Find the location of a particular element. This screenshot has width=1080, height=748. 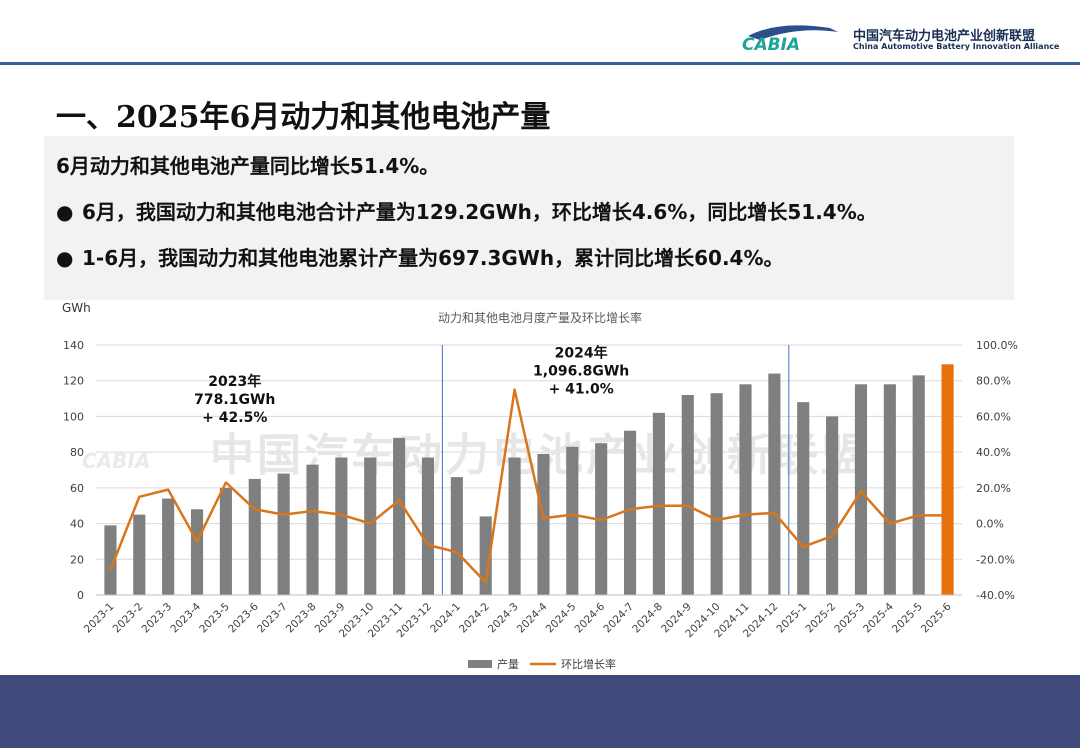

org-name-cn: 中国汽车动力电池产业创新联盟 is located at coordinates (944, 36).